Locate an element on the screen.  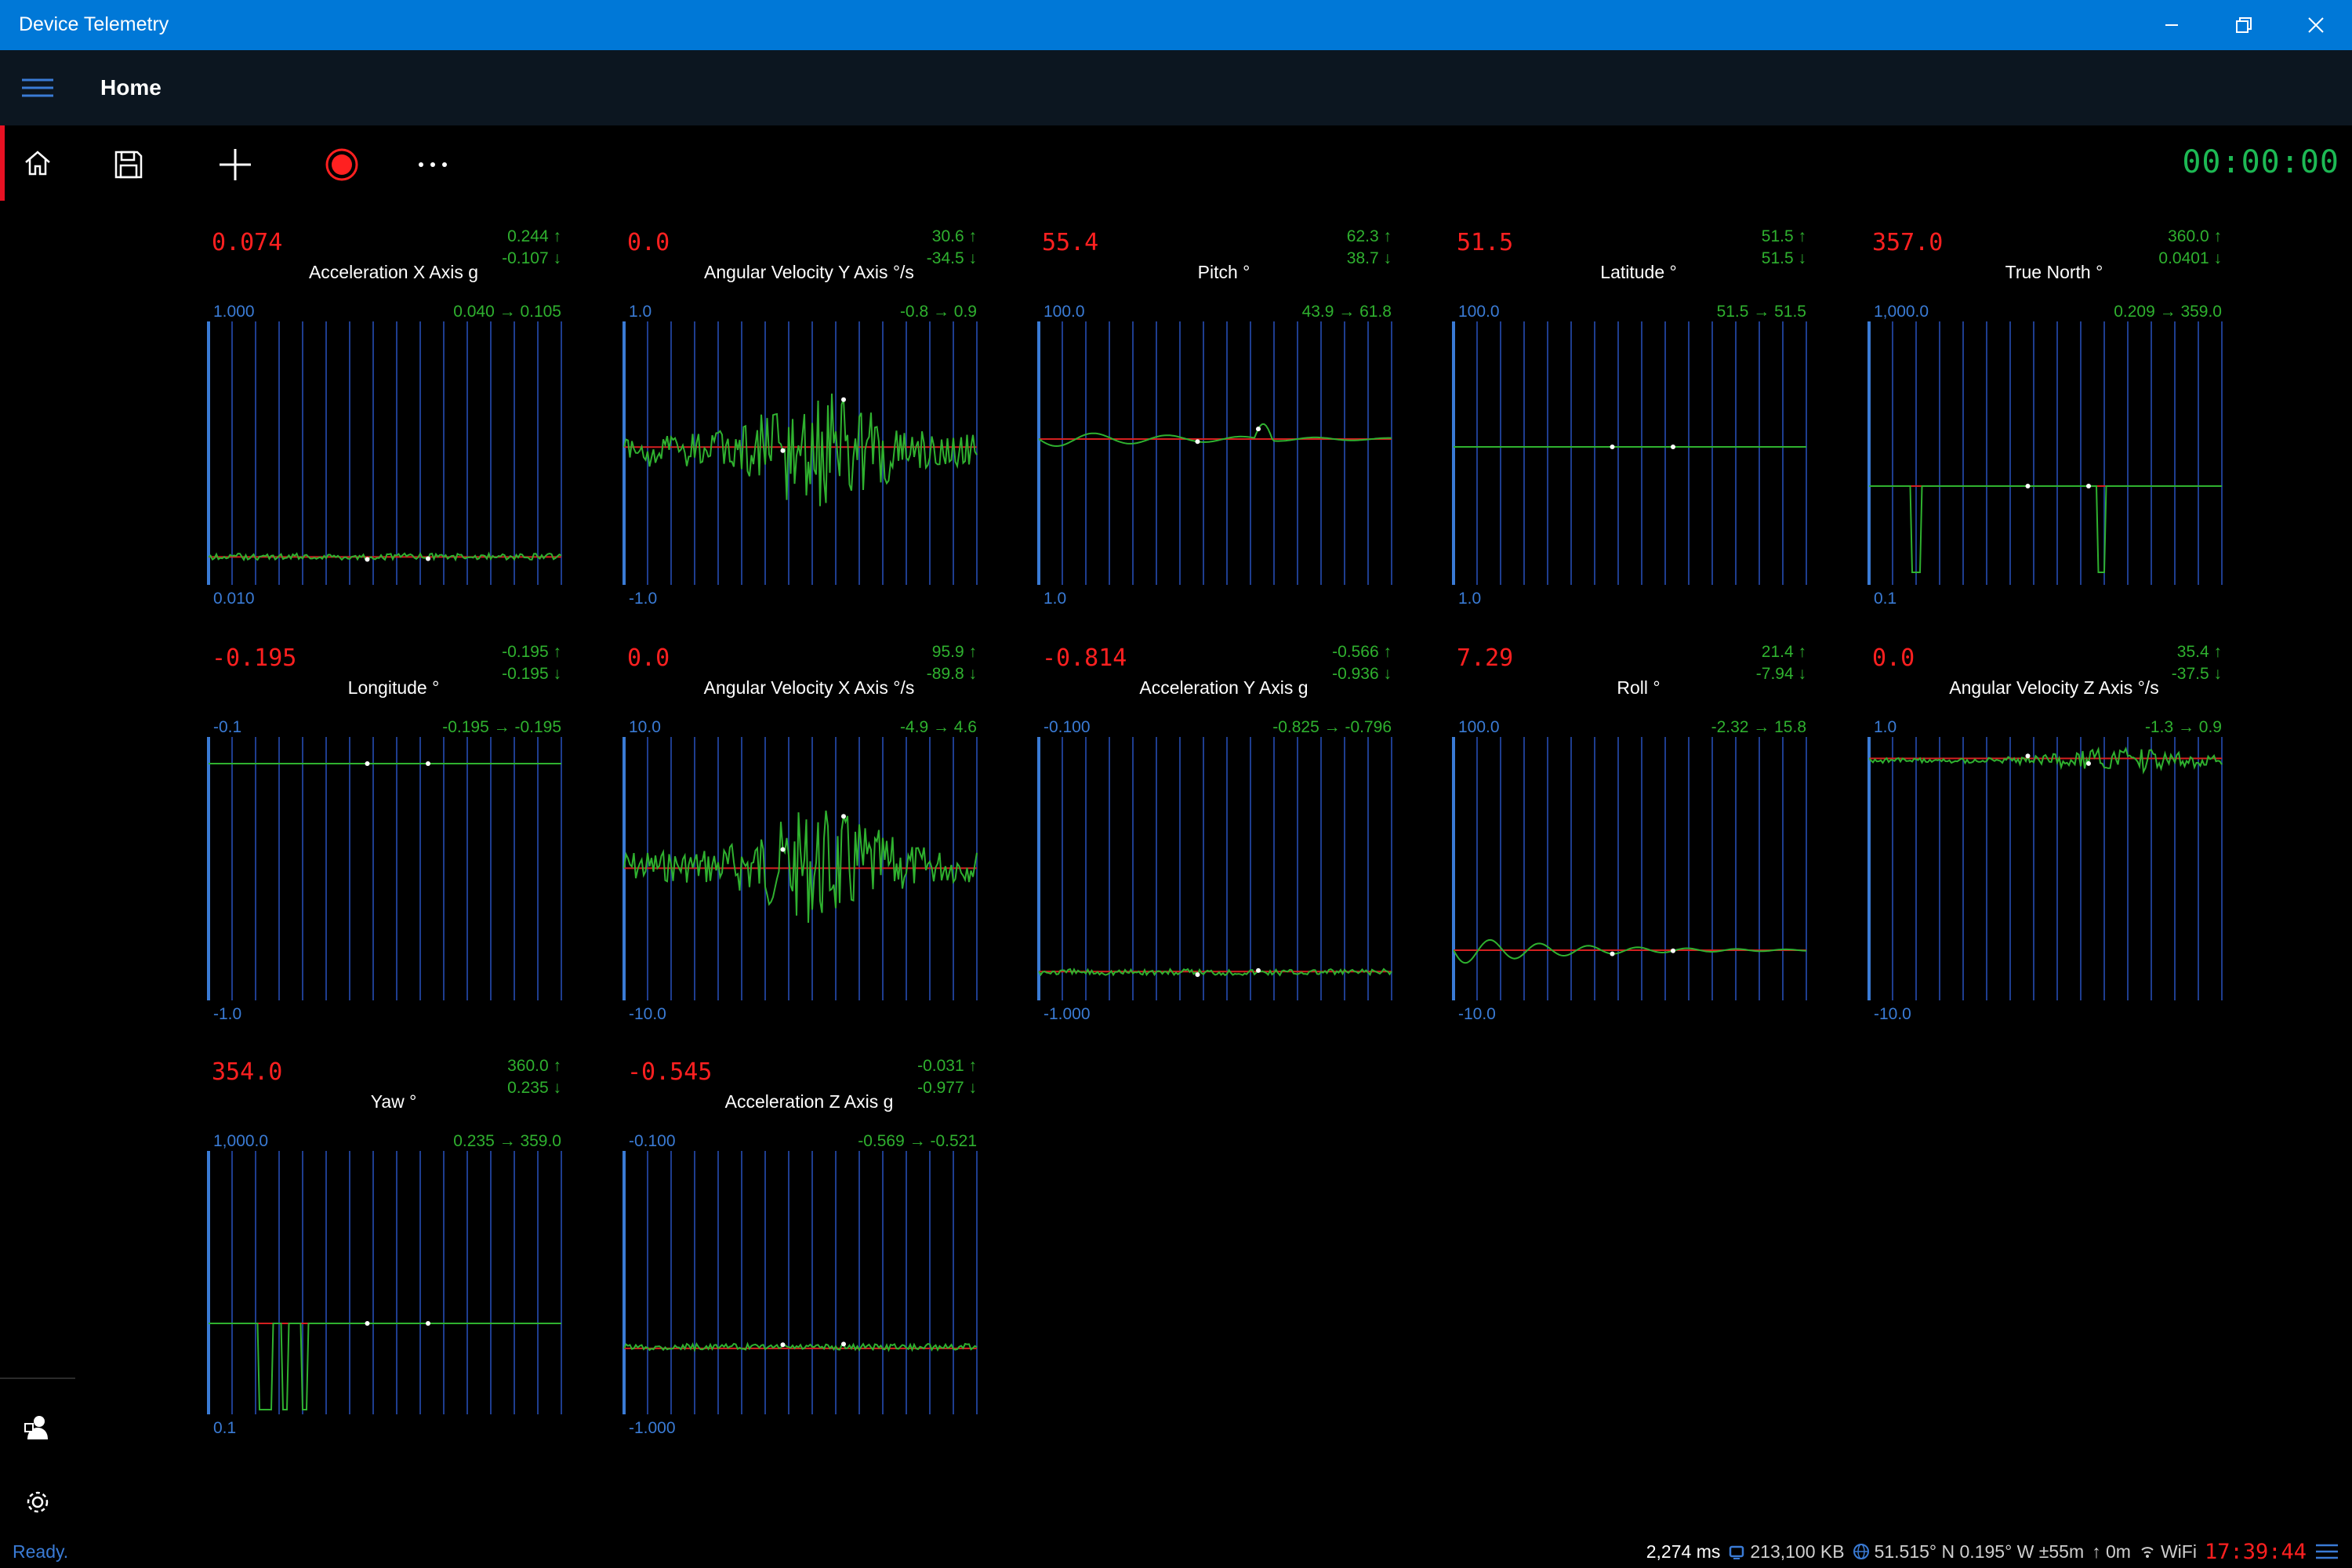
range-label: -0.569 → -0.521 is located at coordinates (917, 1141).